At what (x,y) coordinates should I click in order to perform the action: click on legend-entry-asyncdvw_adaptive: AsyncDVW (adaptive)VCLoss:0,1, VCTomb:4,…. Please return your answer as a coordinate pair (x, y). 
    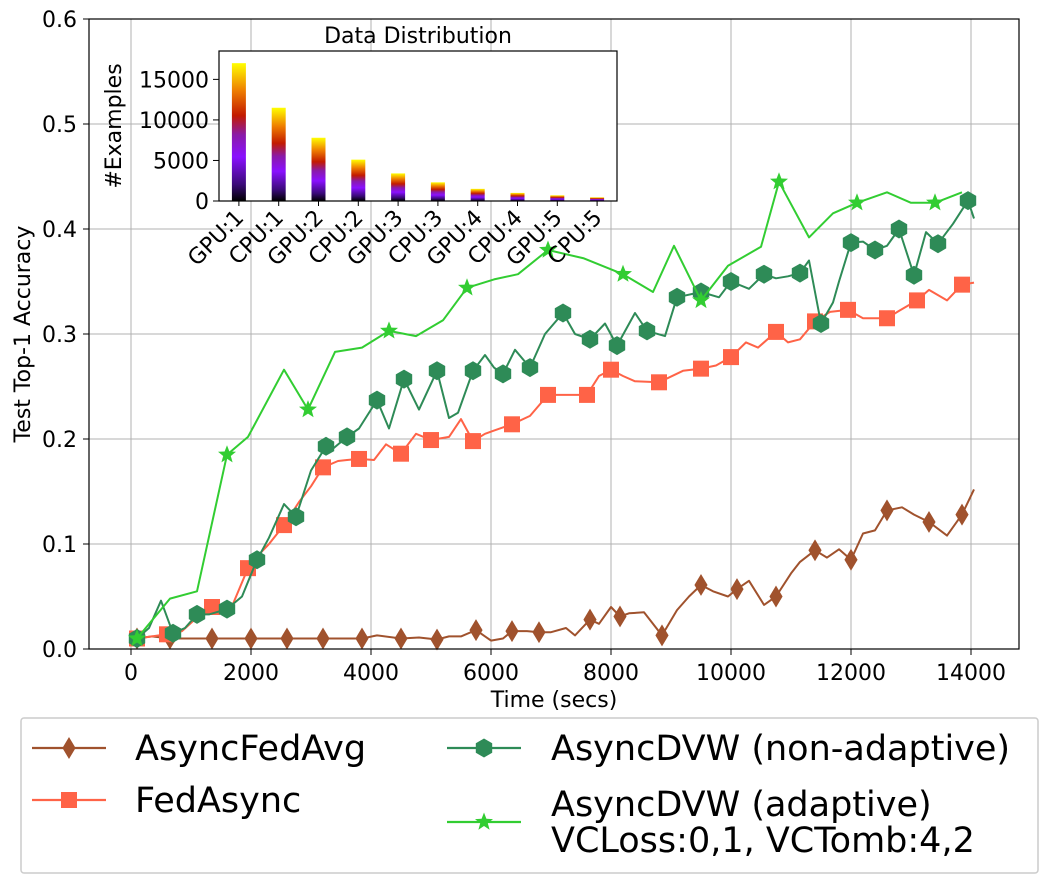
    Looking at the image, I should click on (711, 823).